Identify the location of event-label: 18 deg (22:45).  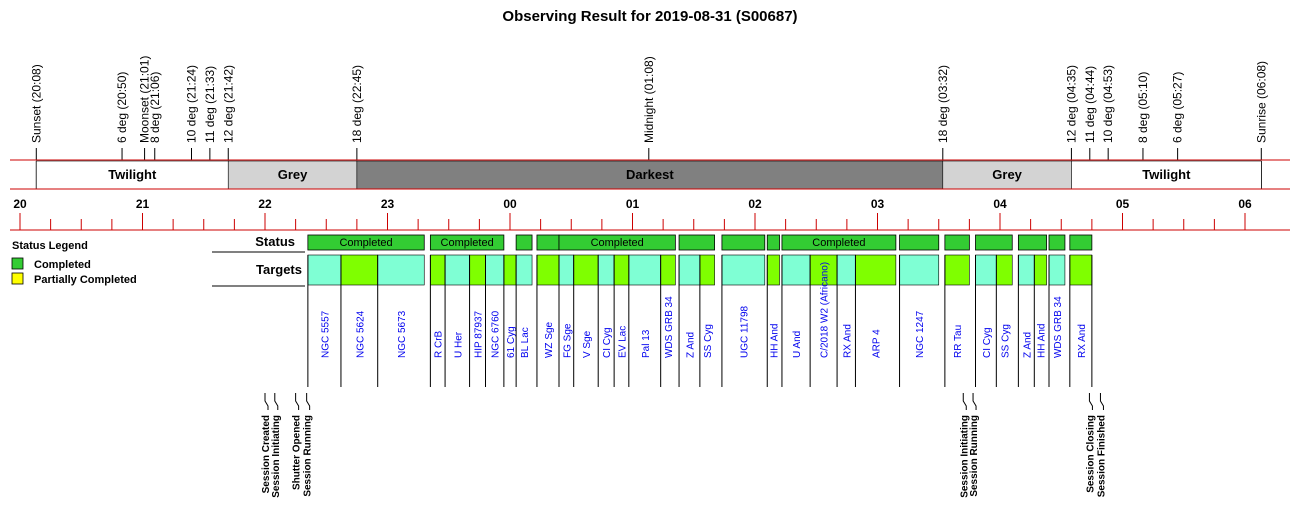
(357, 104).